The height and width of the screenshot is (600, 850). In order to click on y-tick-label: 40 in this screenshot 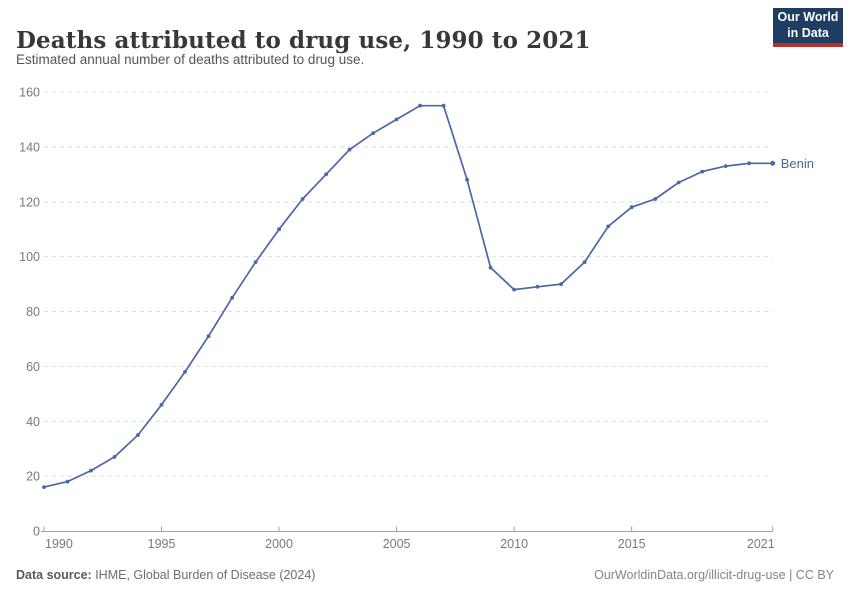, I will do `click(33, 422)`.